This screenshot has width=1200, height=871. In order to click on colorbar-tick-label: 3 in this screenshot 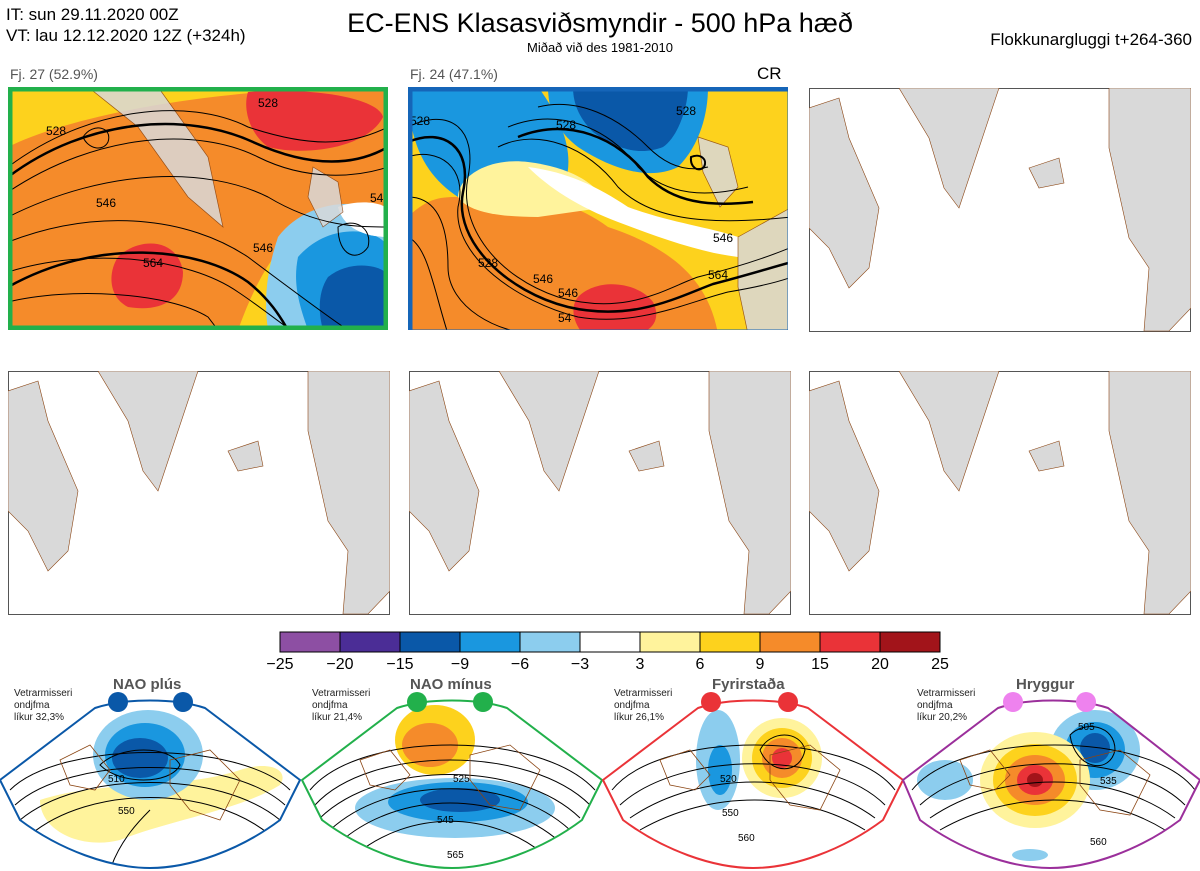, I will do `click(640, 664)`.